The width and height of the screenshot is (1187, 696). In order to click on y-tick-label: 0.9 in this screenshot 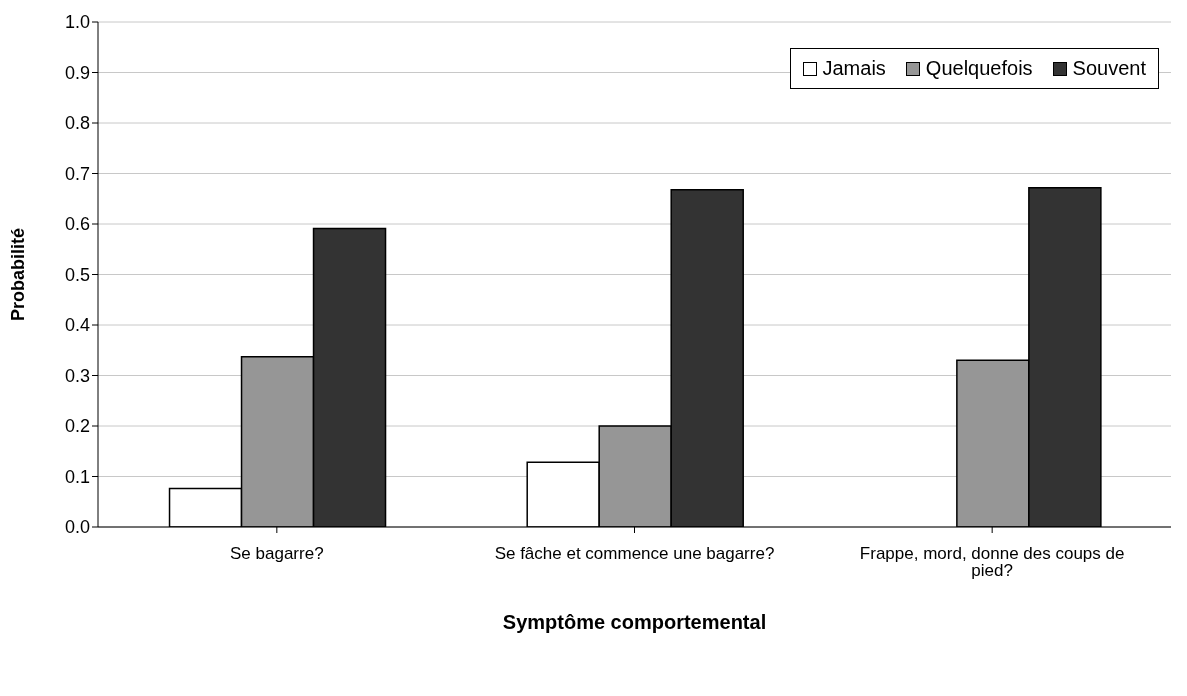, I will do `click(77, 72)`.